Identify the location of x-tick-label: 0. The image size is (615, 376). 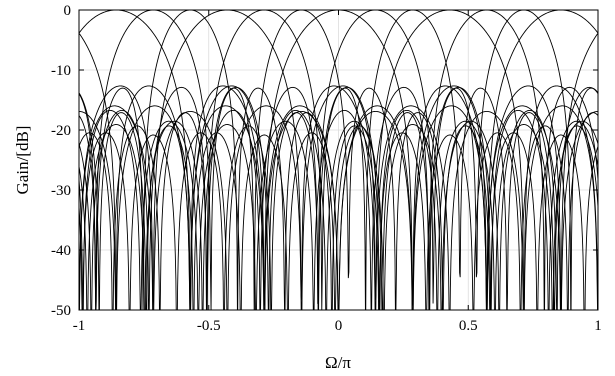
(339, 326).